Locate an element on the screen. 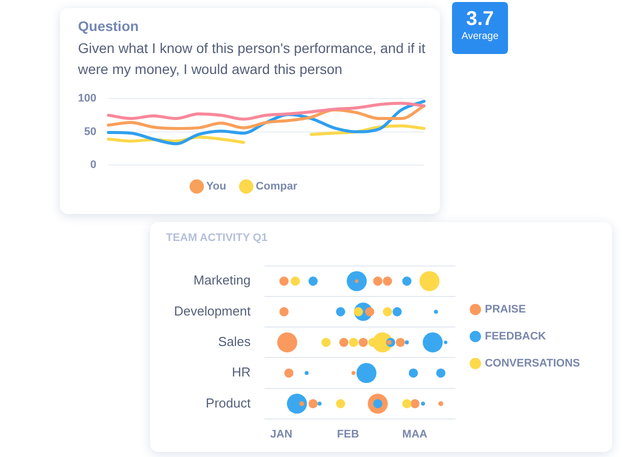 The height and width of the screenshot is (457, 622). legend-label: PRAISE is located at coordinates (505, 310).